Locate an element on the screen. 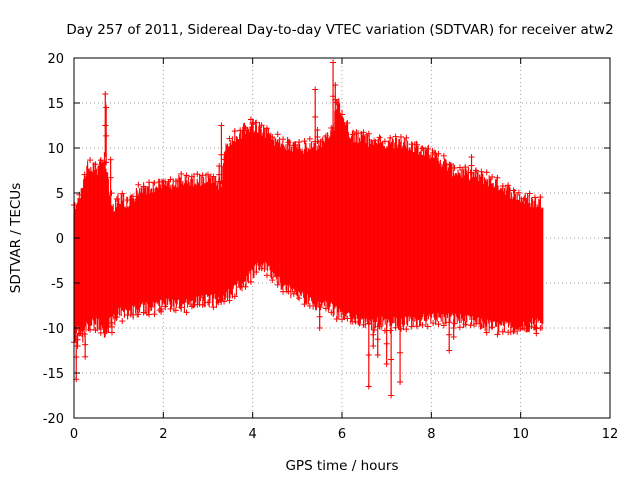  x-tick-label: 0 is located at coordinates (74, 434).